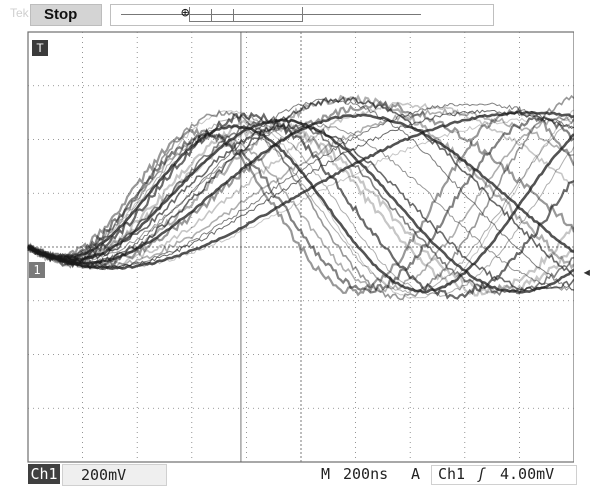 This screenshot has width=597, height=490. I want to click on trigger-slope-icon: ʃ, so click(482, 474).